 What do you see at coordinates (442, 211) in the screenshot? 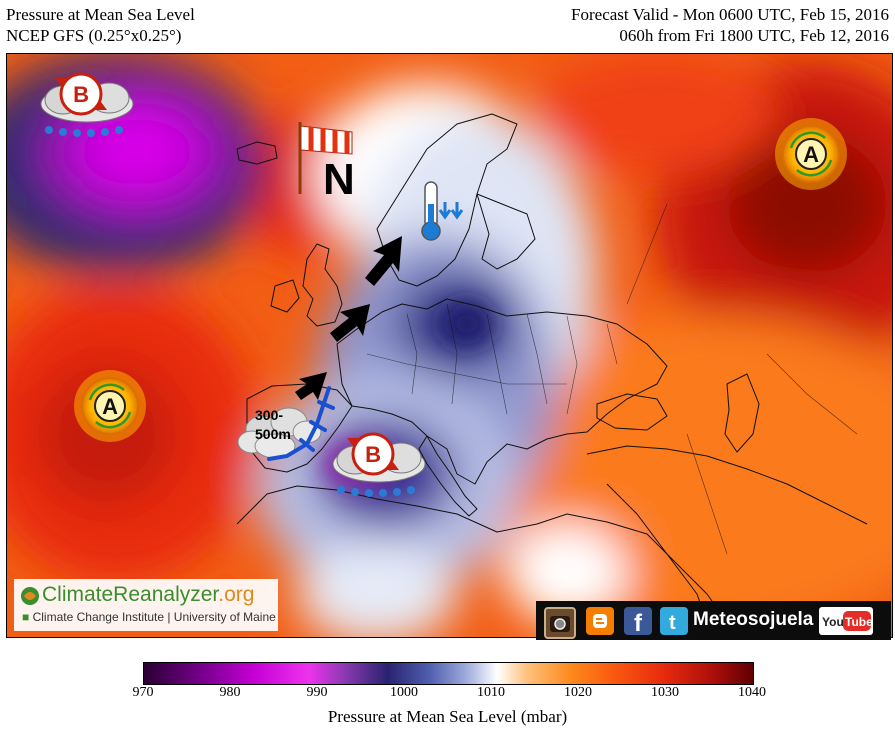
I see `thermometer-cold-icon` at bounding box center [442, 211].